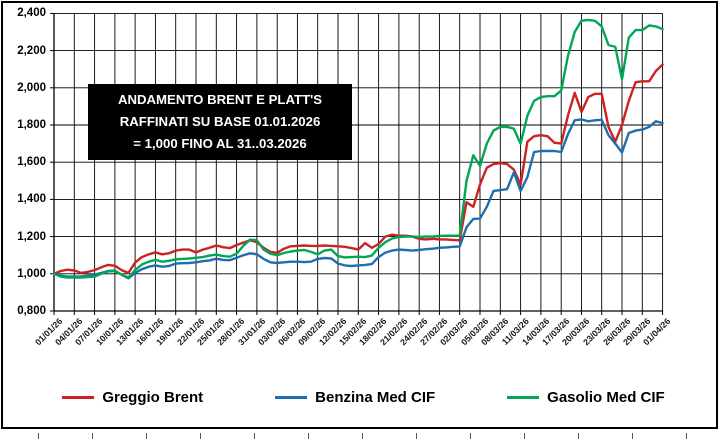  What do you see at coordinates (220, 100) in the screenshot?
I see `chart-title-line: ANDAMENTO BRENT E PLATT'S` at bounding box center [220, 100].